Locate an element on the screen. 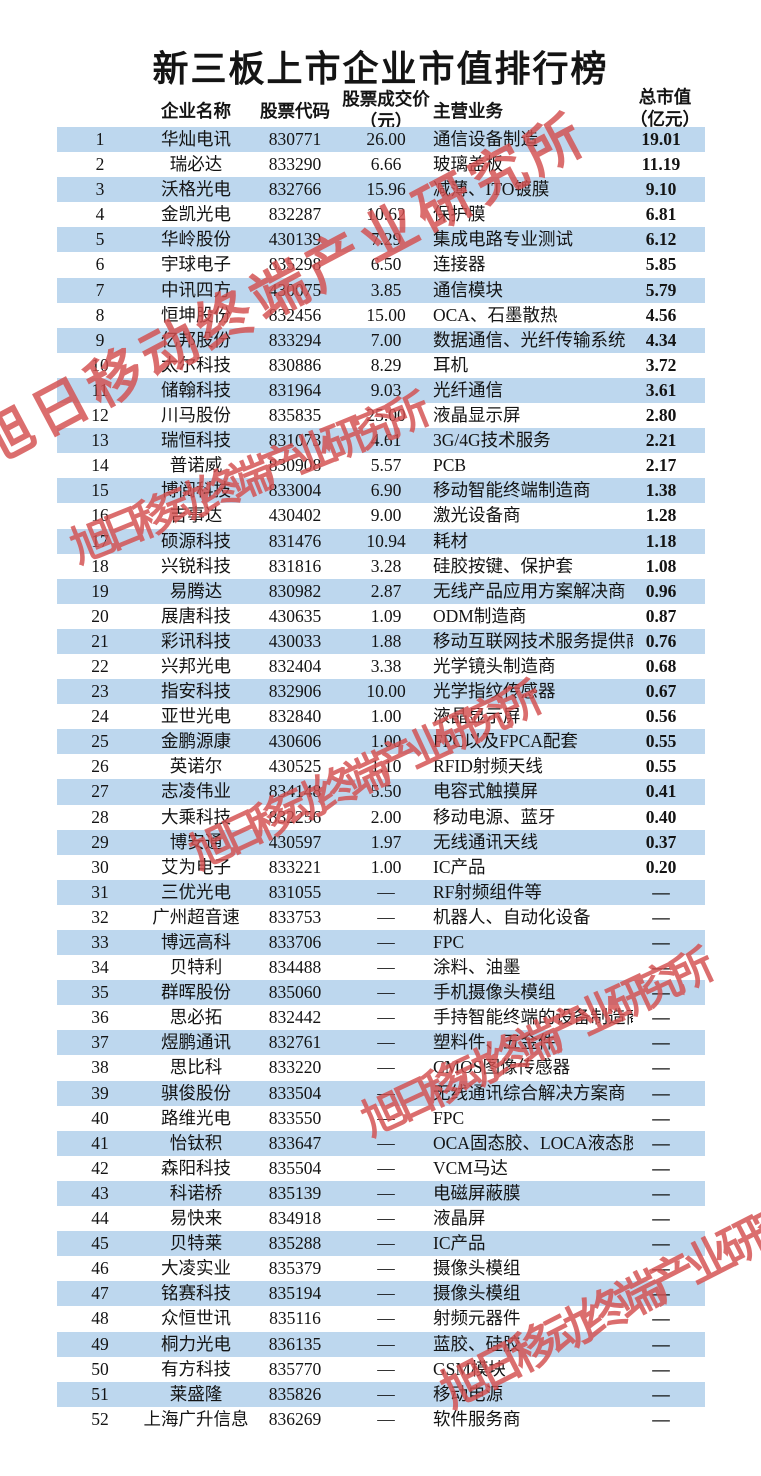 This screenshot has width=761, height=1476. business-cell: 移动智能终端制造商 is located at coordinates (512, 490).